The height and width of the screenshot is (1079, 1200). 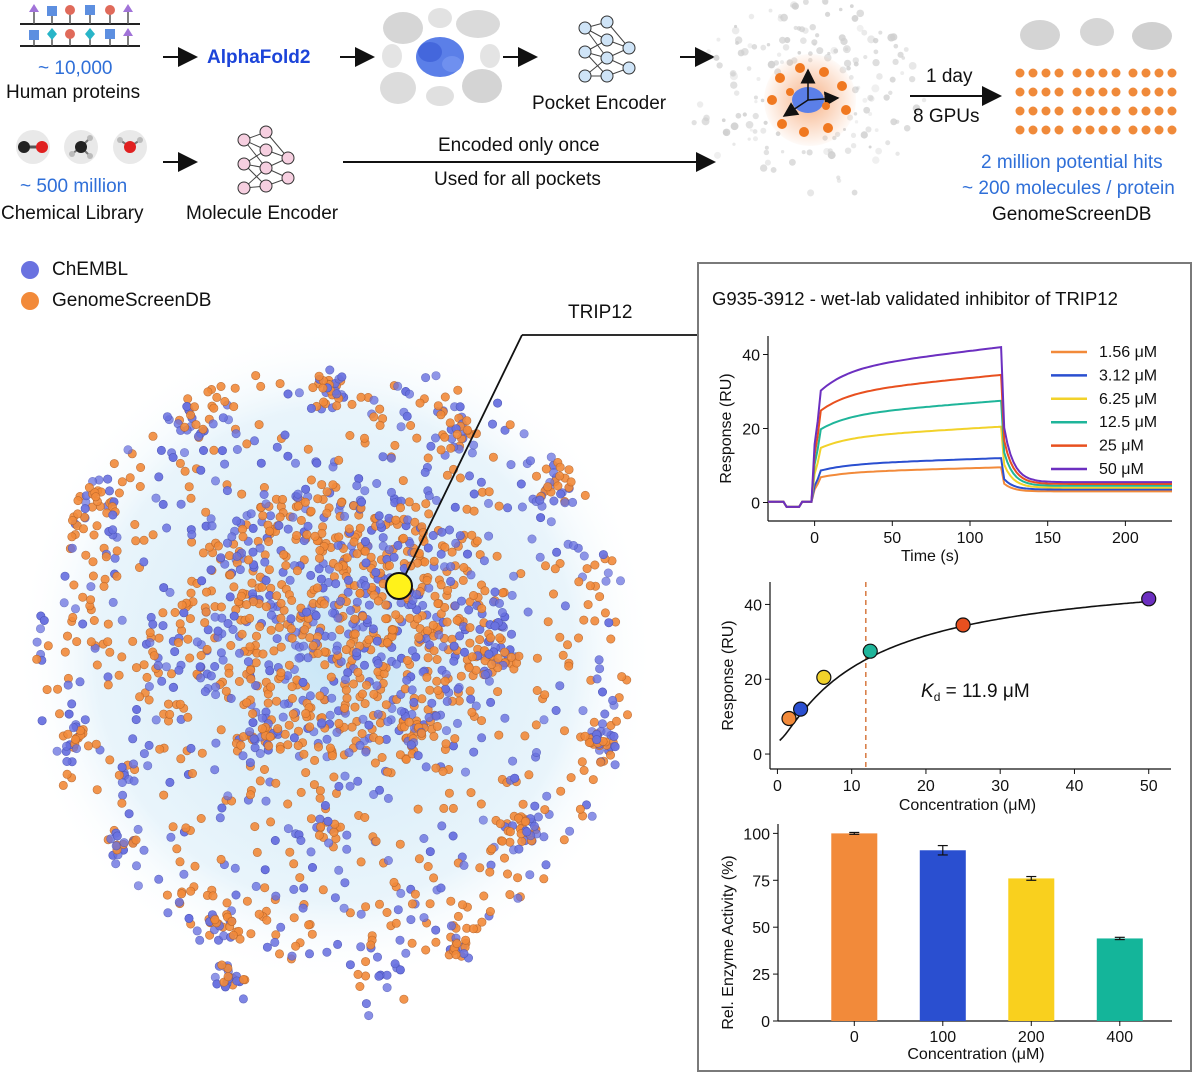 I want to click on dose-ytick-label: 40, so click(x=753, y=605).